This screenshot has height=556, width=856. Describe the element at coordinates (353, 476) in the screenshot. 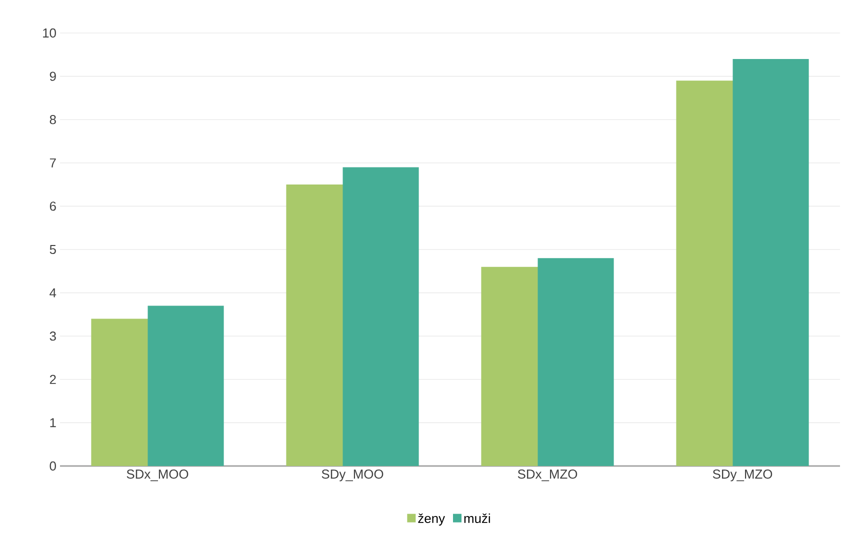

I see `x-tick-label: SDy_MOO` at that location.